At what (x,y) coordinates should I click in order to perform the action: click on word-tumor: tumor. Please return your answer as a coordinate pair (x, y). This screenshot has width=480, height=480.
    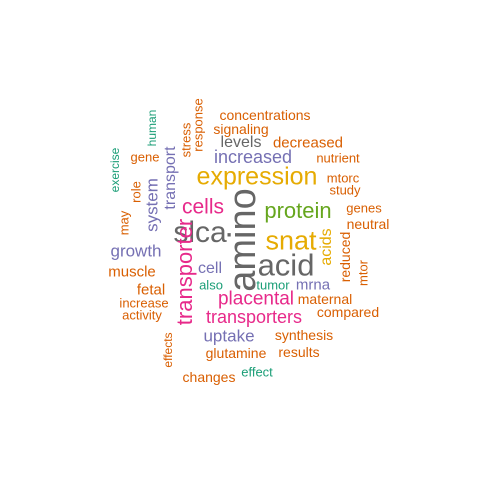
    Looking at the image, I should click on (273, 285).